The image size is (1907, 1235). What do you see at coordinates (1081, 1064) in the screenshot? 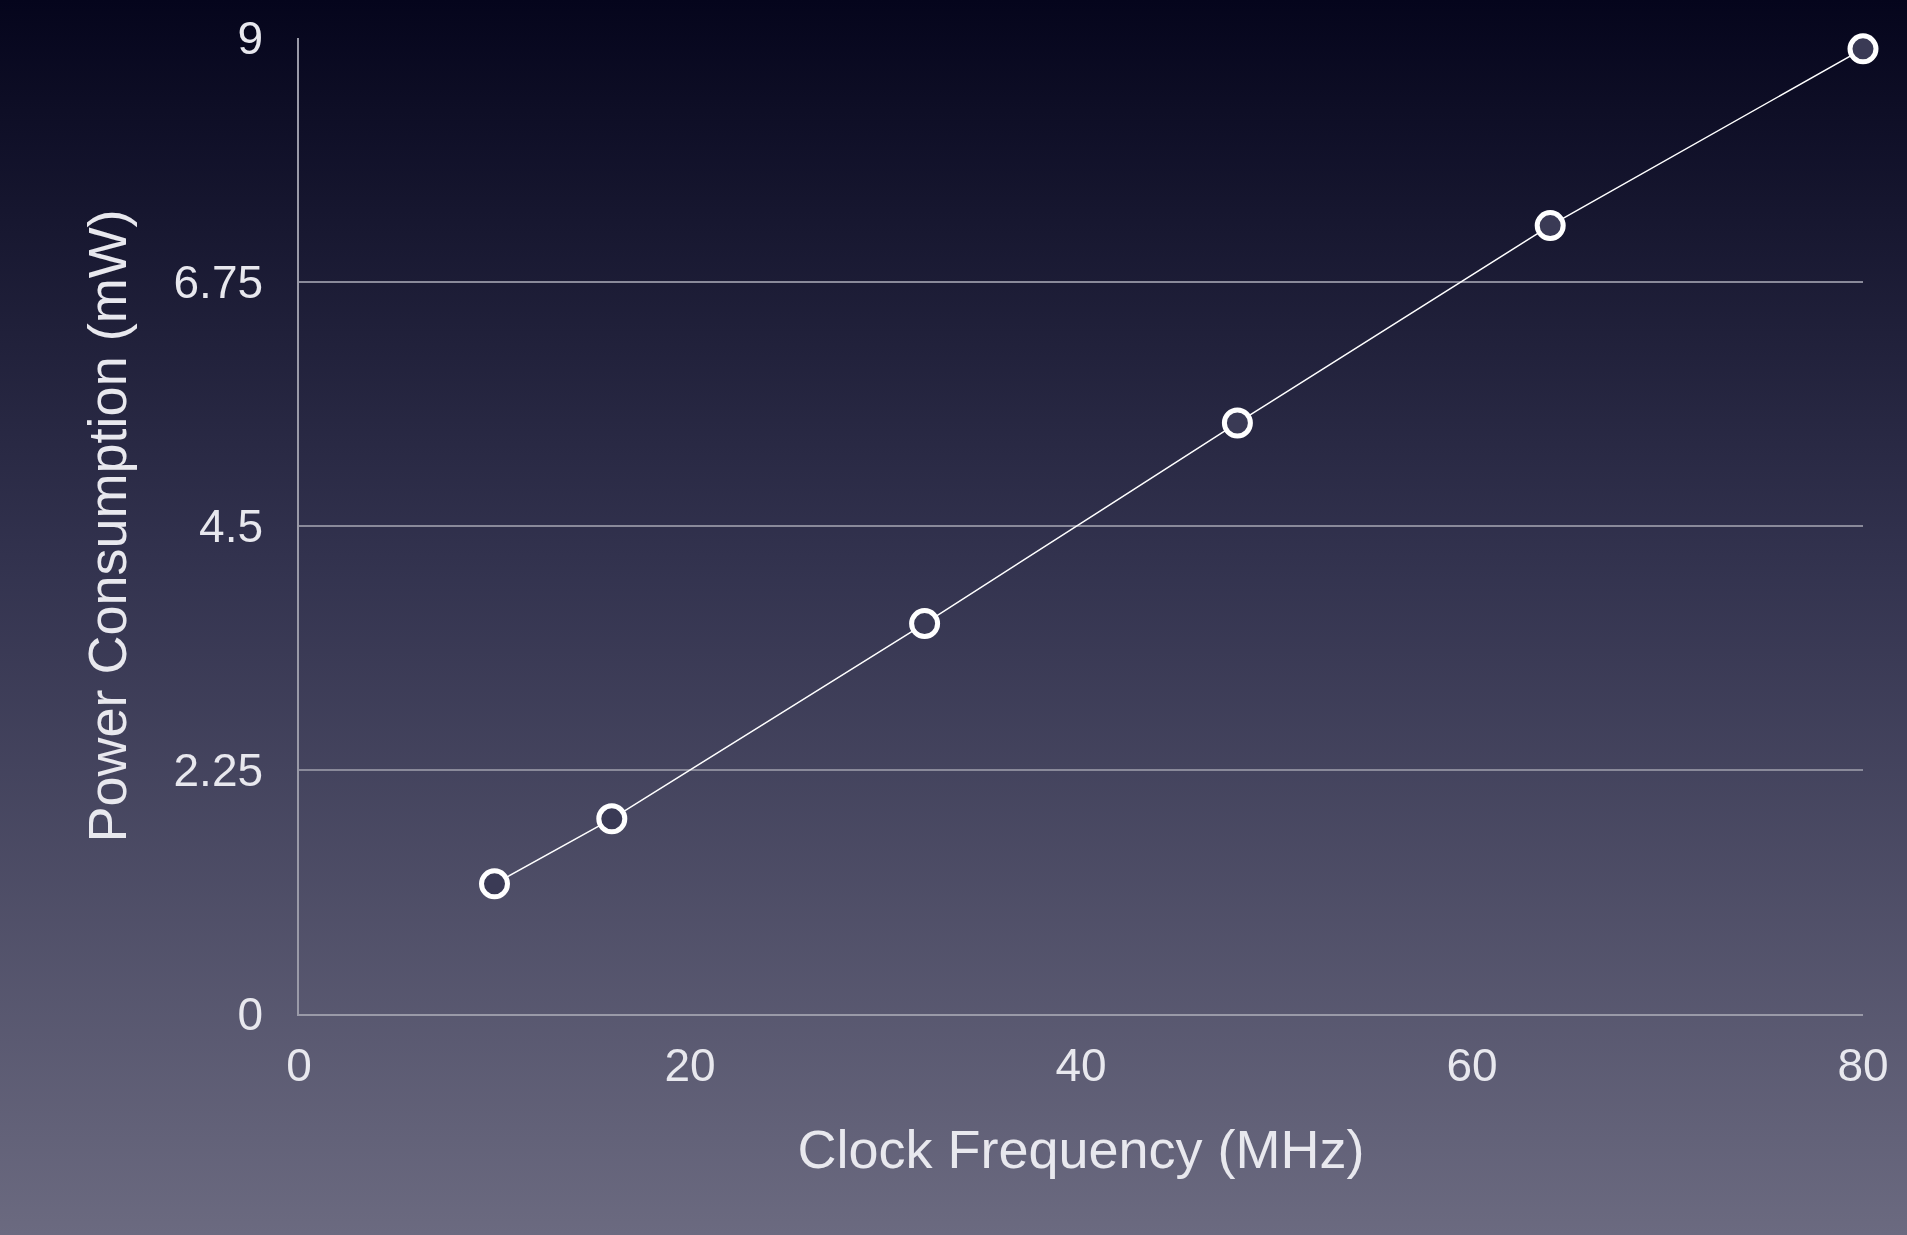
I see `x-tick-label: 40` at bounding box center [1081, 1064].